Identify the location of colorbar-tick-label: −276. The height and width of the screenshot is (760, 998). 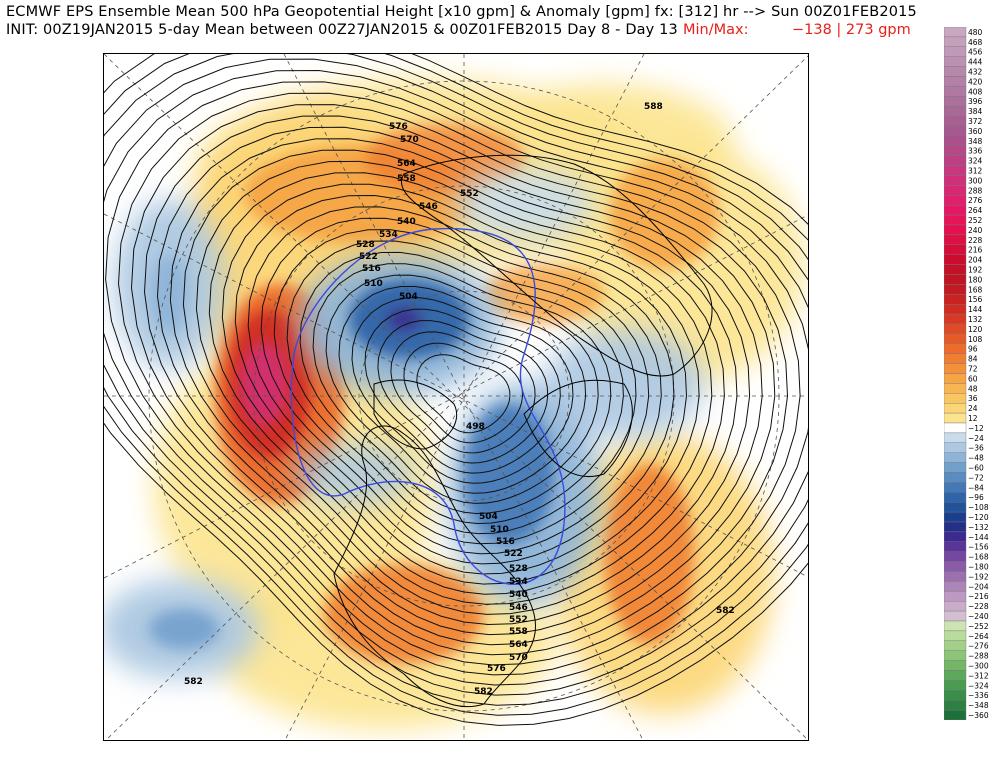
(978, 646).